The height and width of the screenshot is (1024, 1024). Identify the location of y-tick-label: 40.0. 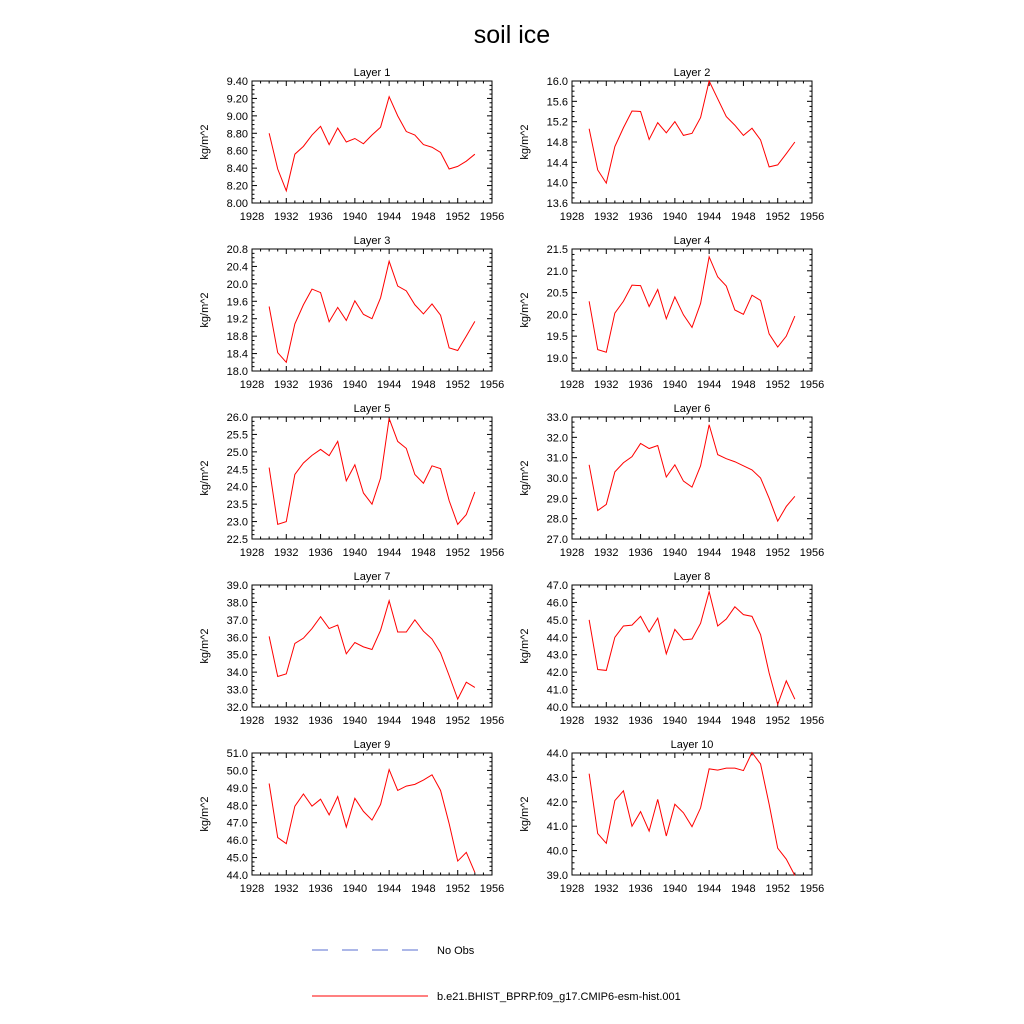
(557, 708).